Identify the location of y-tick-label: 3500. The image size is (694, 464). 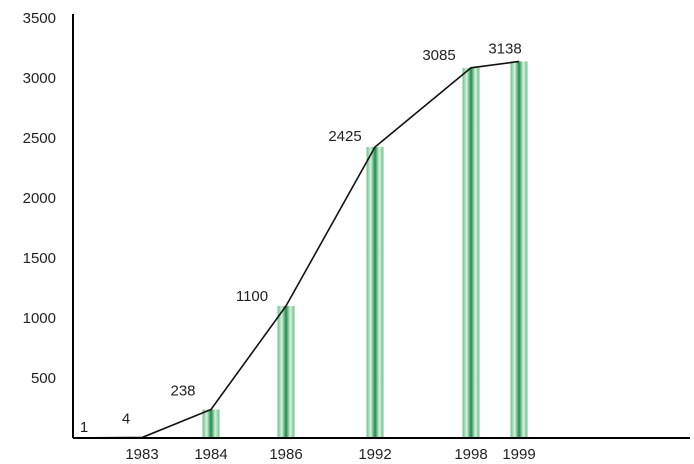
(39, 18).